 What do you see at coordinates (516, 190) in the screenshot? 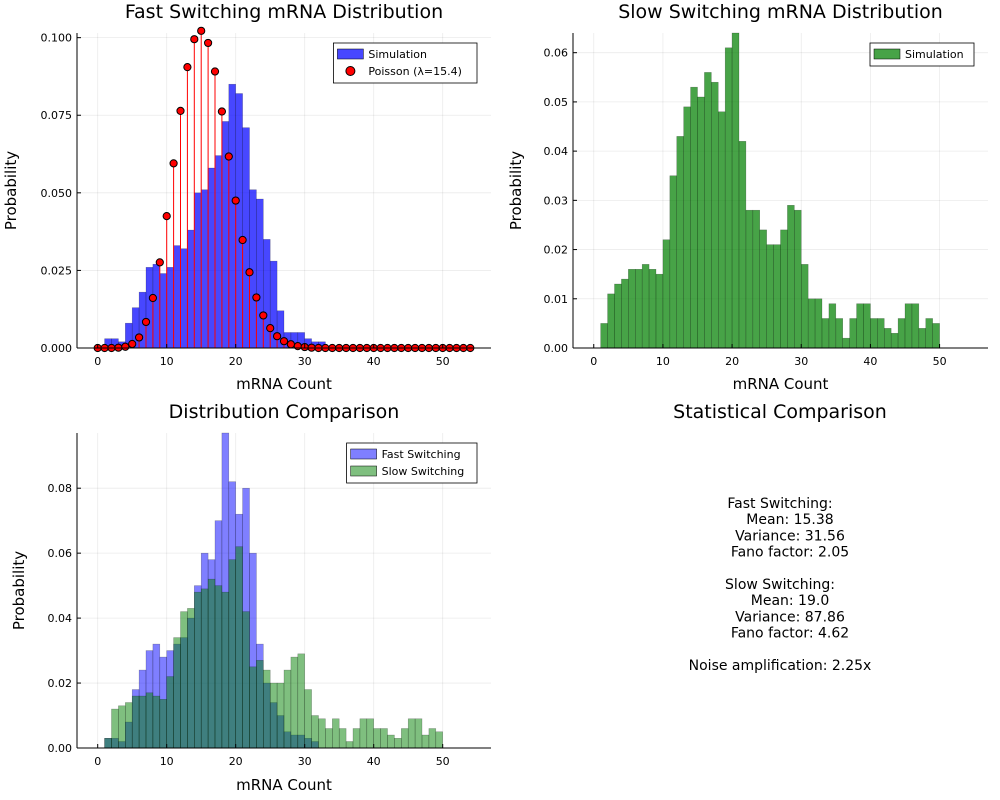
I see `y-axis-label: Probability` at bounding box center [516, 190].